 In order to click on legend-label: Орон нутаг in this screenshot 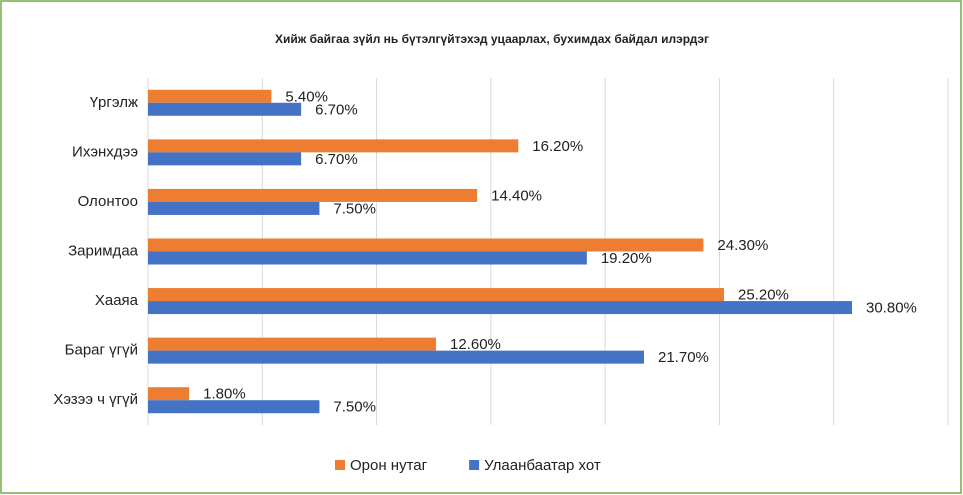, I will do `click(389, 465)`.